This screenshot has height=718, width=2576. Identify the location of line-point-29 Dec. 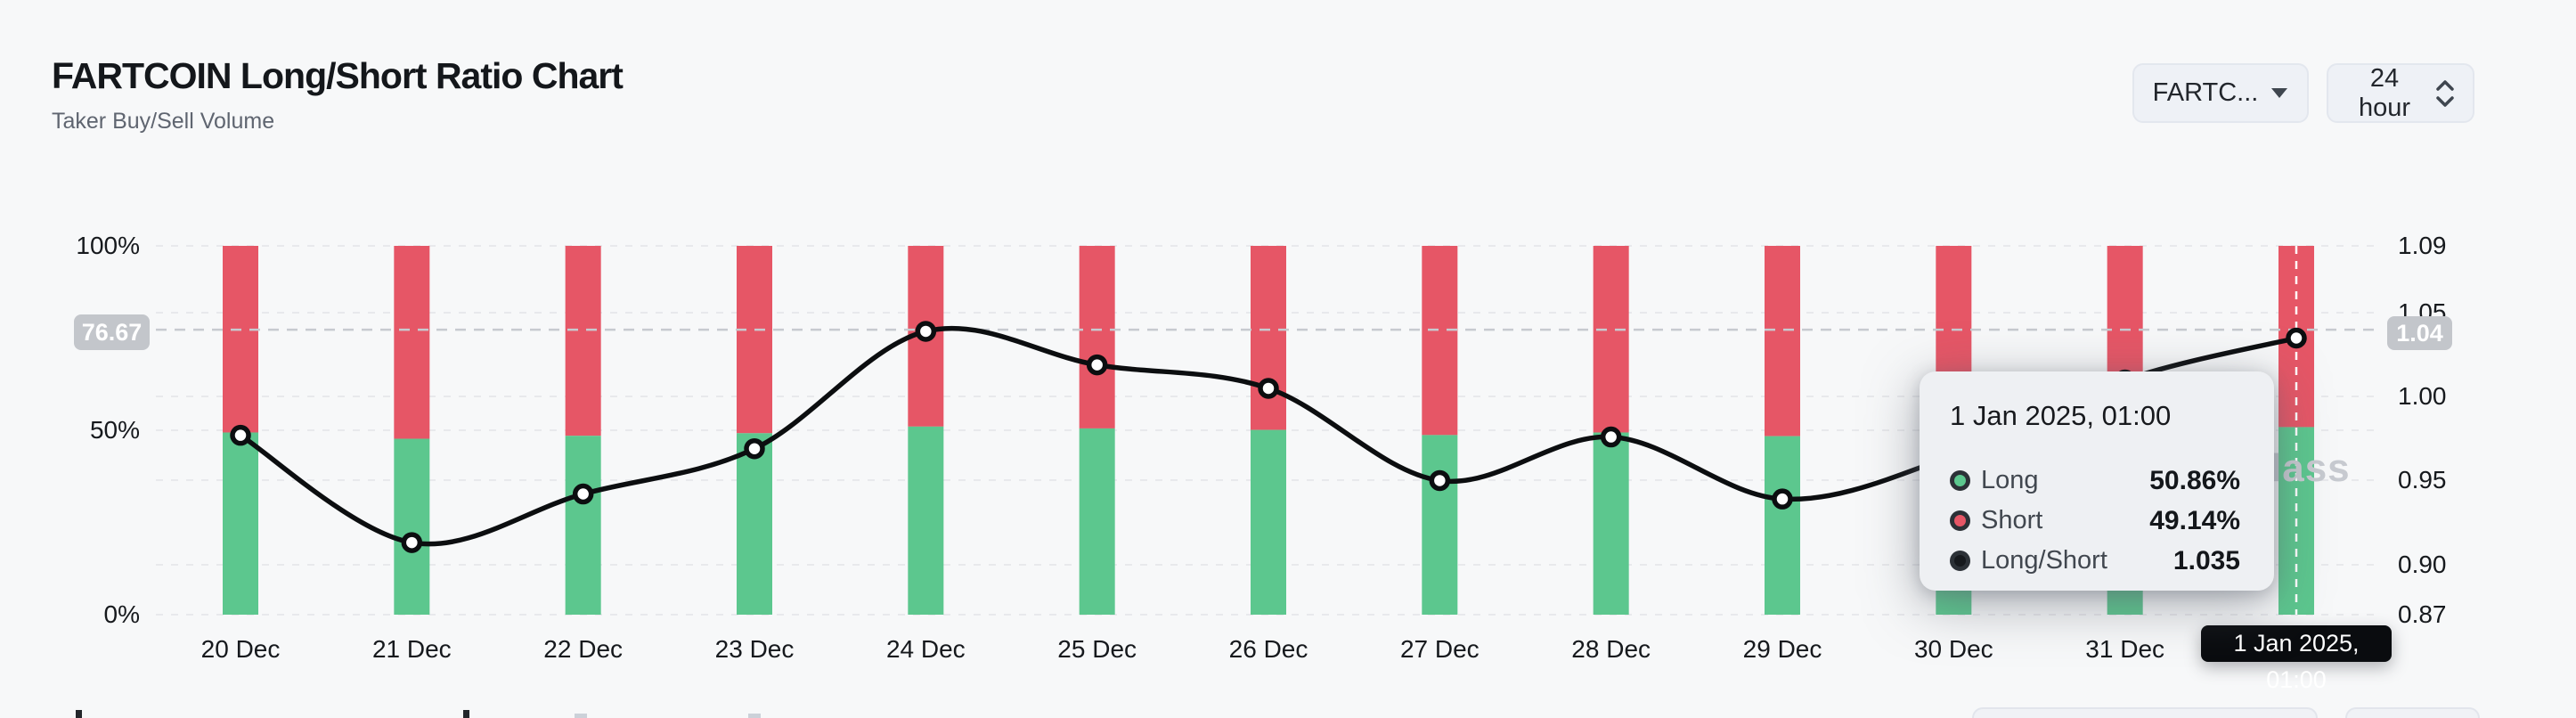
(1783, 499).